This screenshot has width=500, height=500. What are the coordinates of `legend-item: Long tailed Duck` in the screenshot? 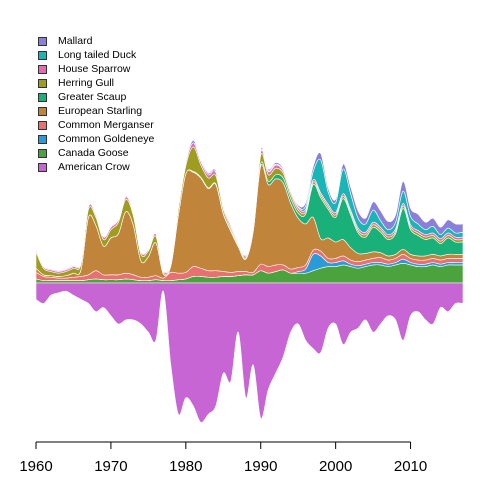 It's located at (96, 55).